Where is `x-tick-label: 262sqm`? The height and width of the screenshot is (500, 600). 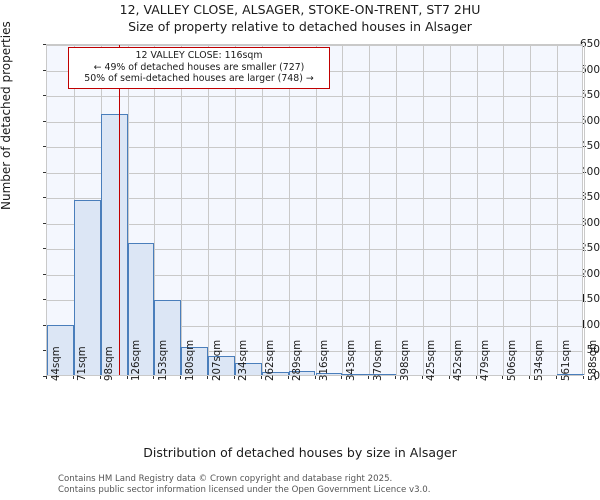 x-tick-label: 262sqm is located at coordinates (271, 360).